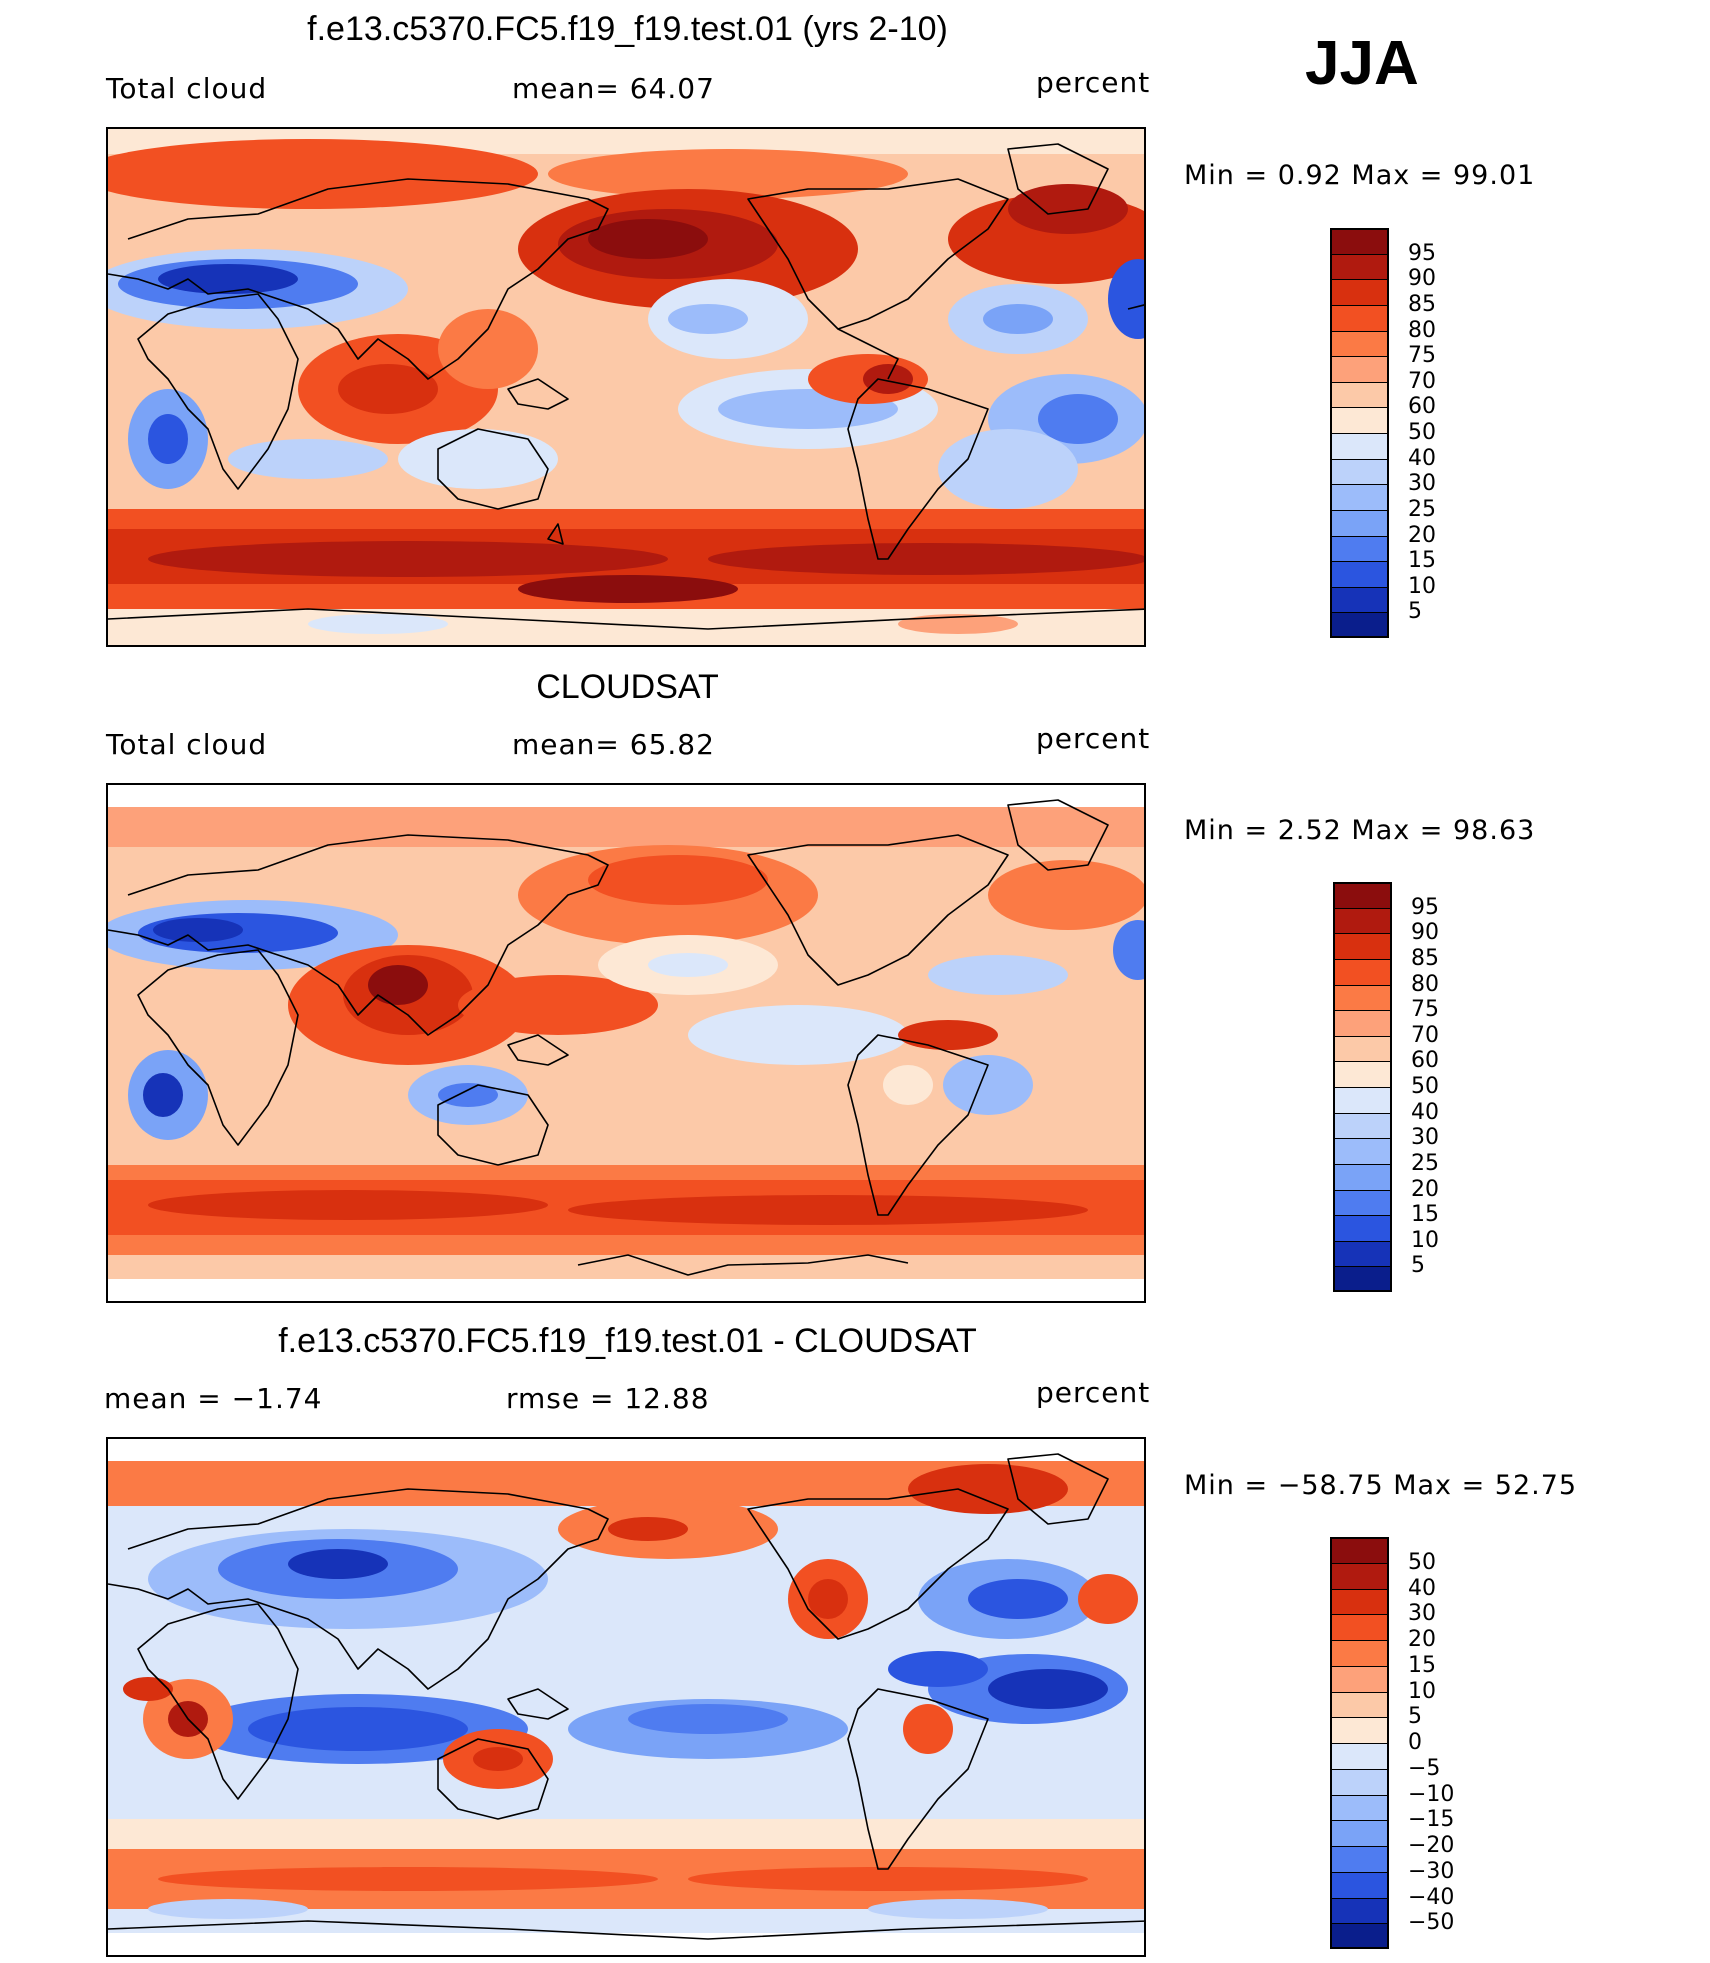  I want to click on panel-obs-variable-label: Total cloud, so click(187, 744).